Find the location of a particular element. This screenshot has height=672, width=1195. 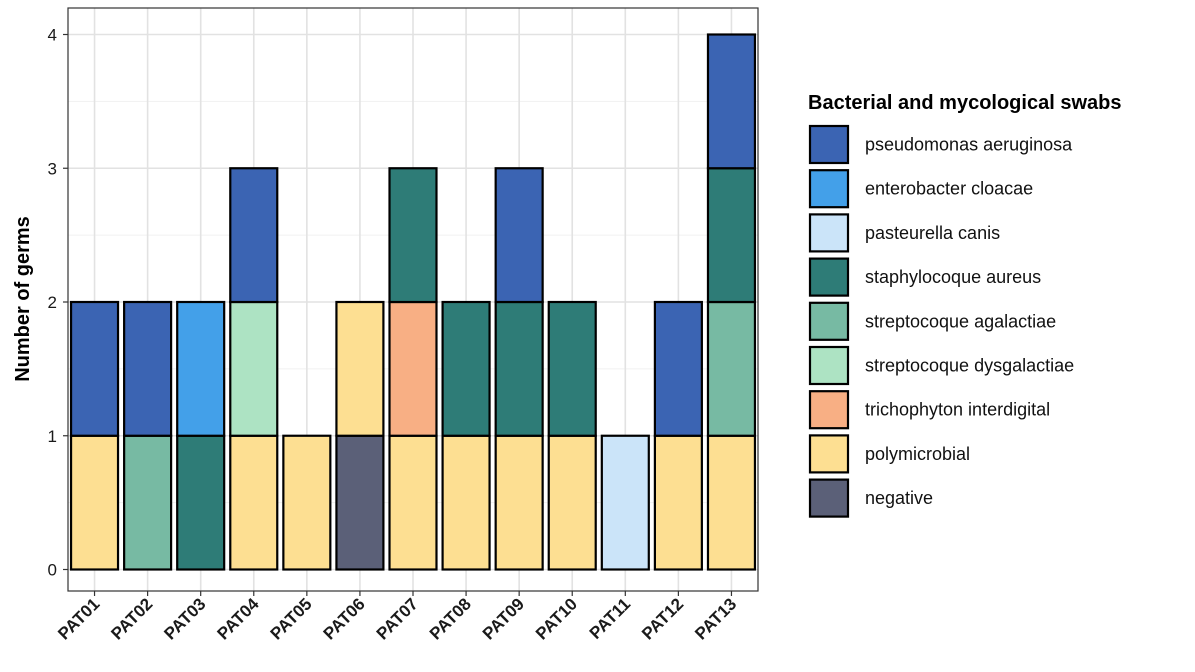

x-tick-label: PAT13 is located at coordinates (715, 618).